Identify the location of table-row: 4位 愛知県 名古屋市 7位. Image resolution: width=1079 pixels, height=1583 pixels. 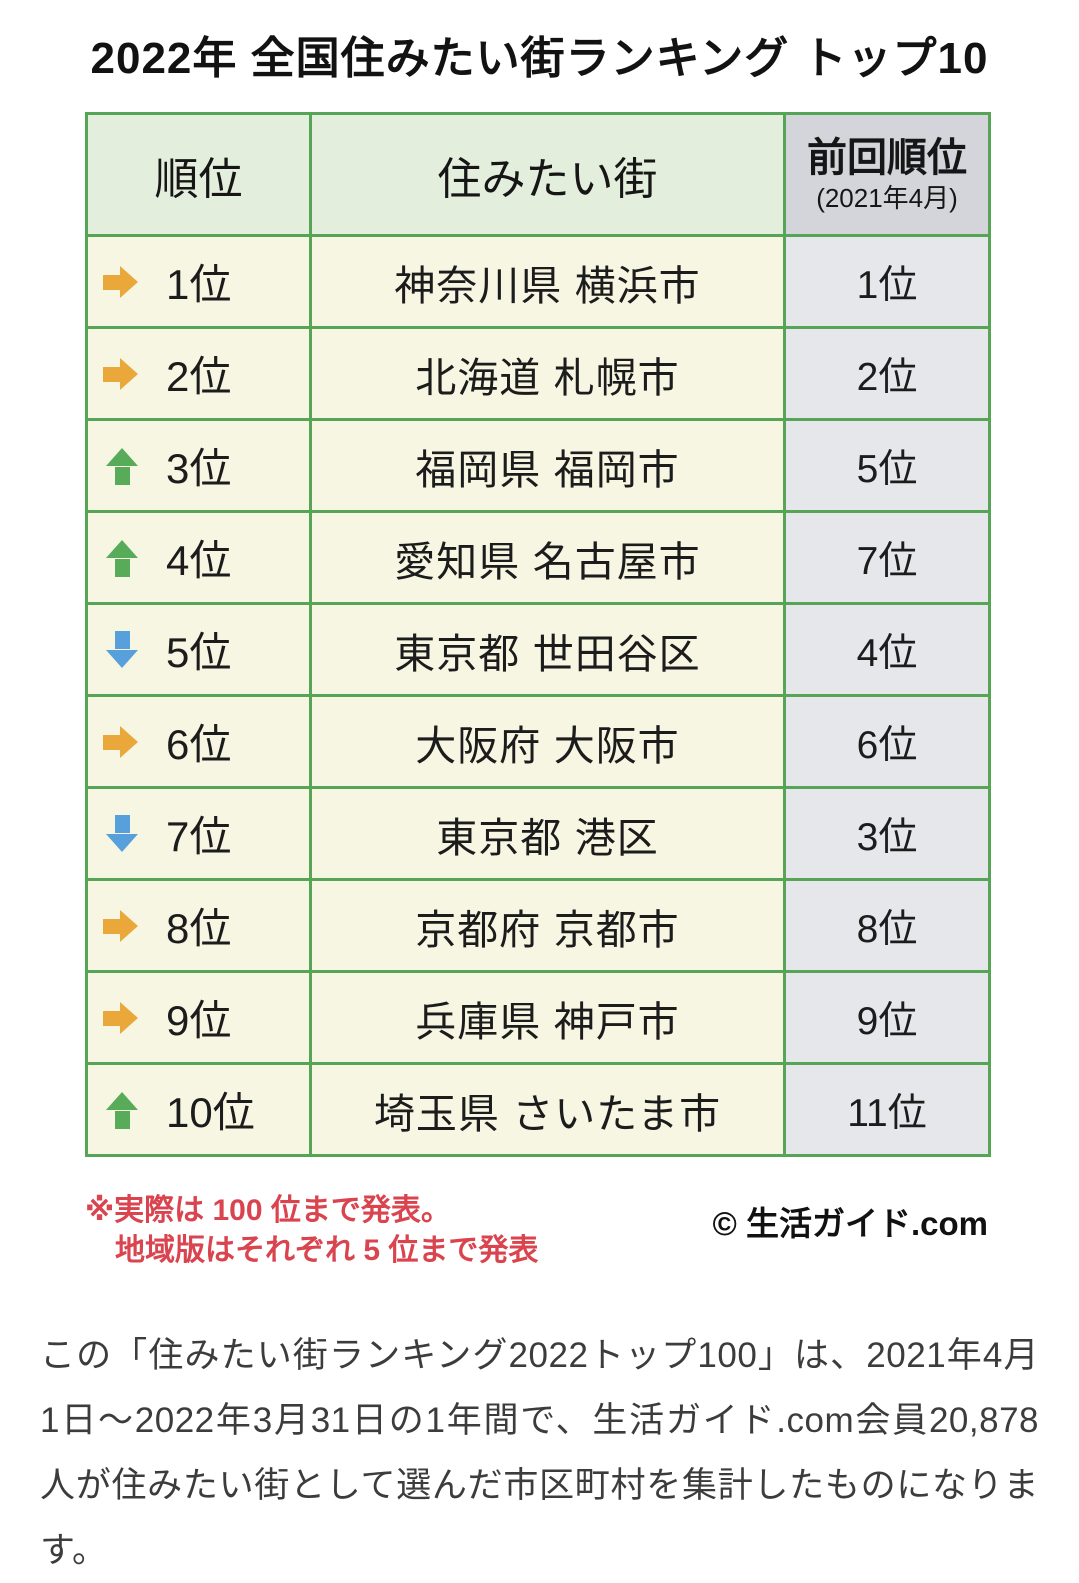
(538, 557).